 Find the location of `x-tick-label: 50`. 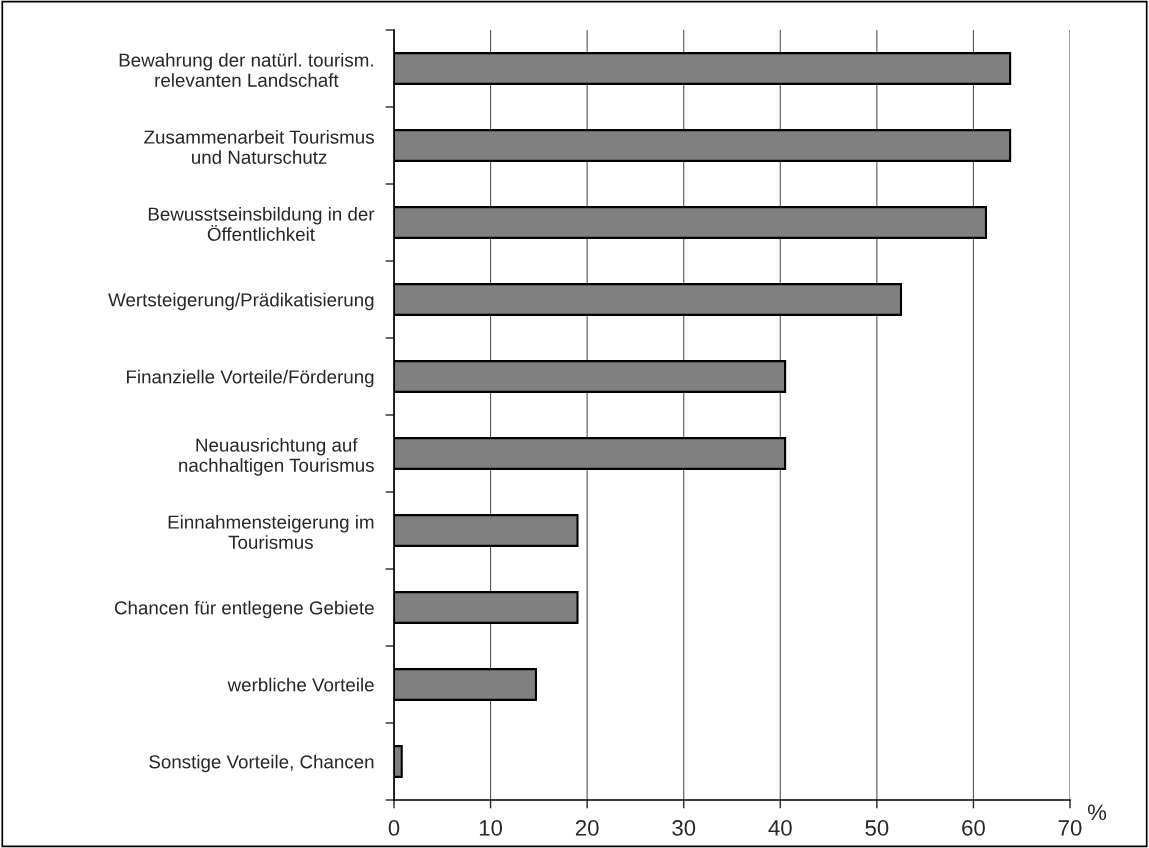

x-tick-label: 50 is located at coordinates (877, 828).